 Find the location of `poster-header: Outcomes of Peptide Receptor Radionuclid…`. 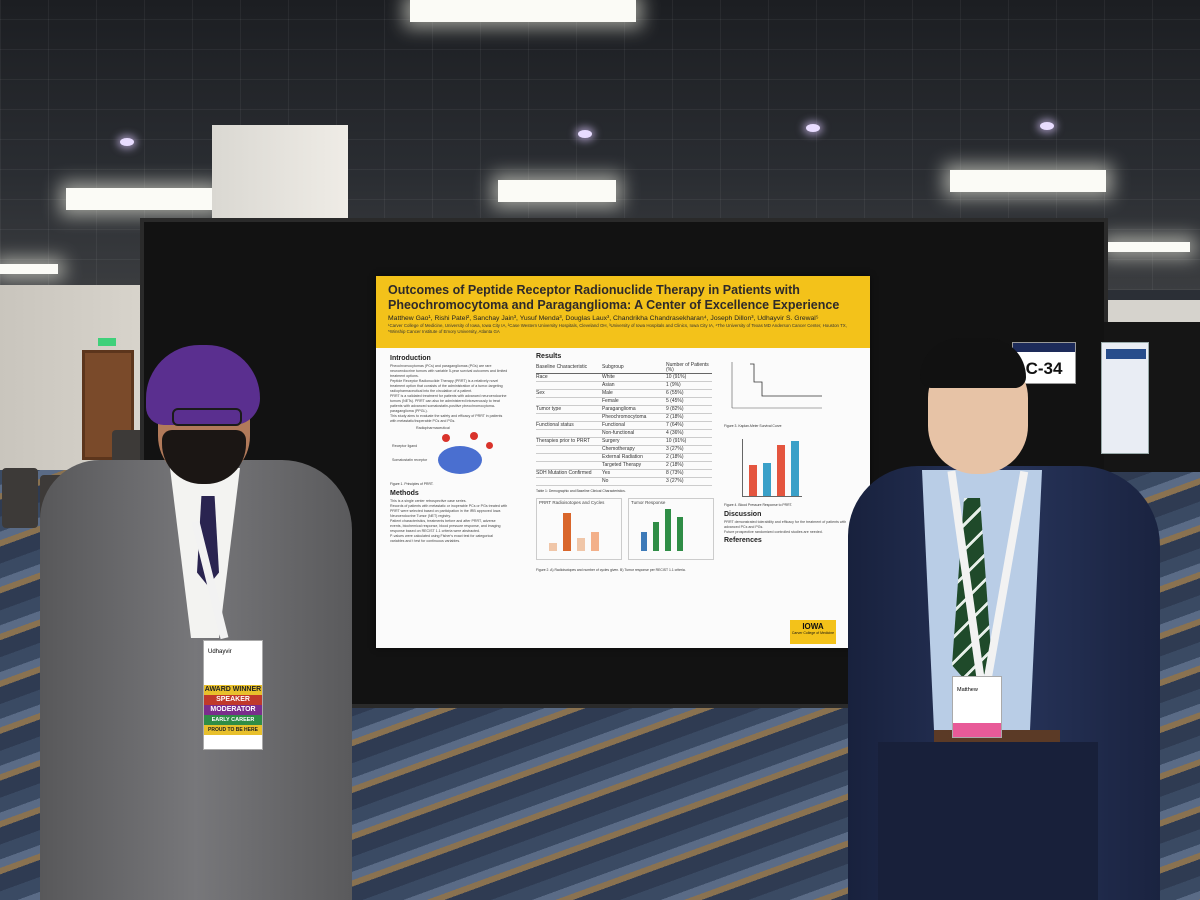

poster-header: Outcomes of Peptide Receptor Radionuclid… is located at coordinates (623, 312).